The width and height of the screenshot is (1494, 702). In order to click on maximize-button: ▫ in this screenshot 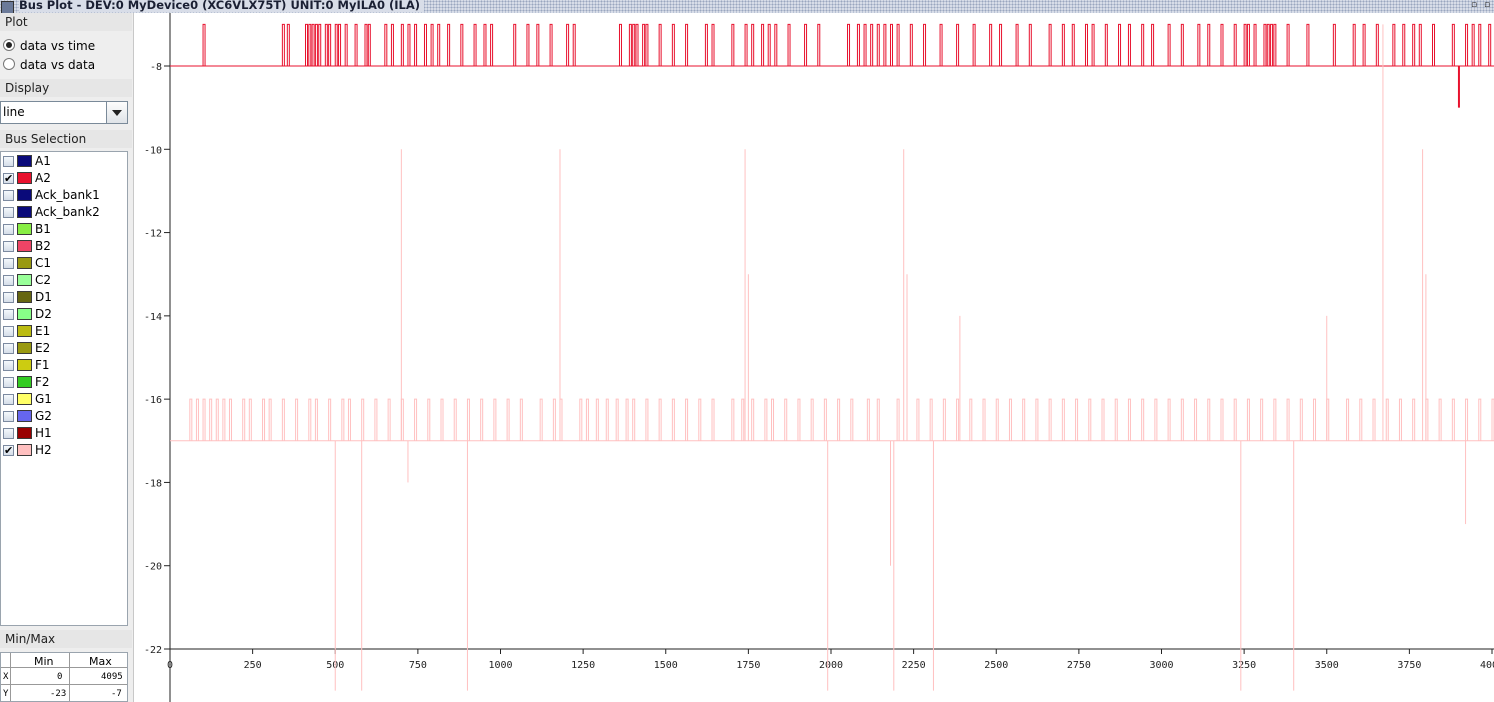, I will do `click(1487, 5)`.